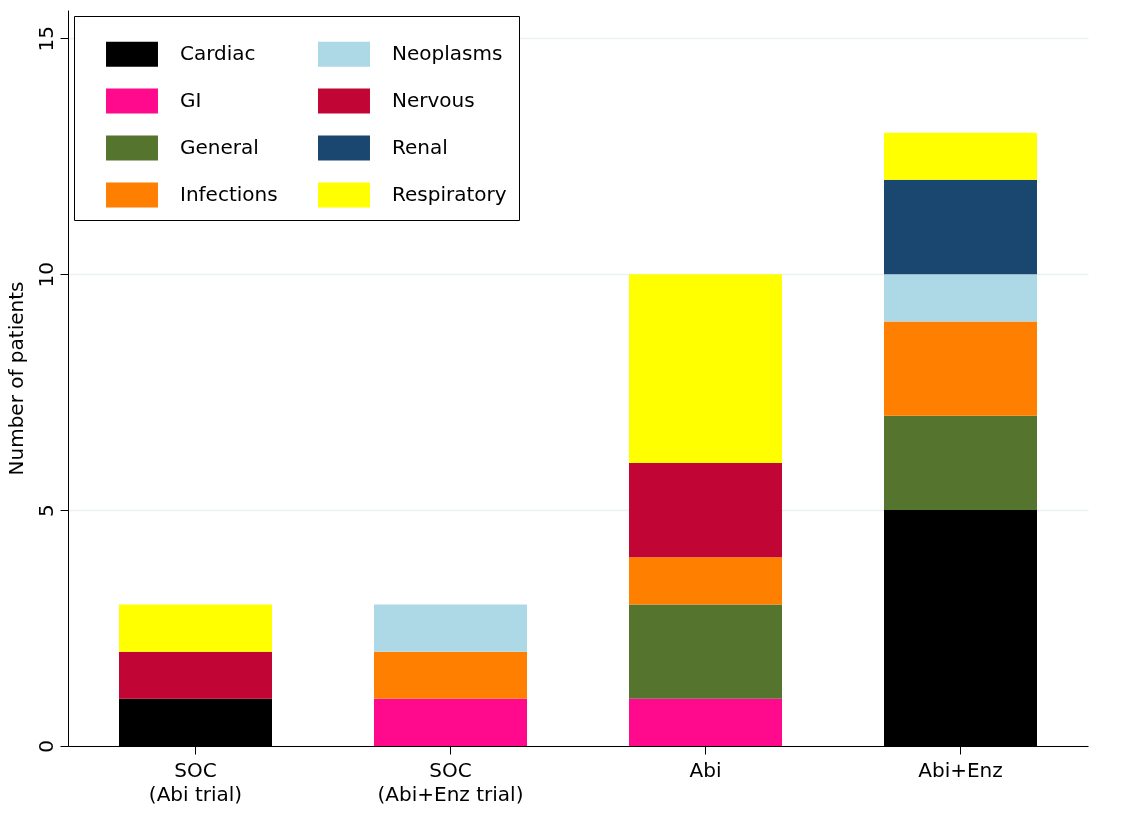  What do you see at coordinates (45, 274) in the screenshot?
I see `y-tick-label: 10` at bounding box center [45, 274].